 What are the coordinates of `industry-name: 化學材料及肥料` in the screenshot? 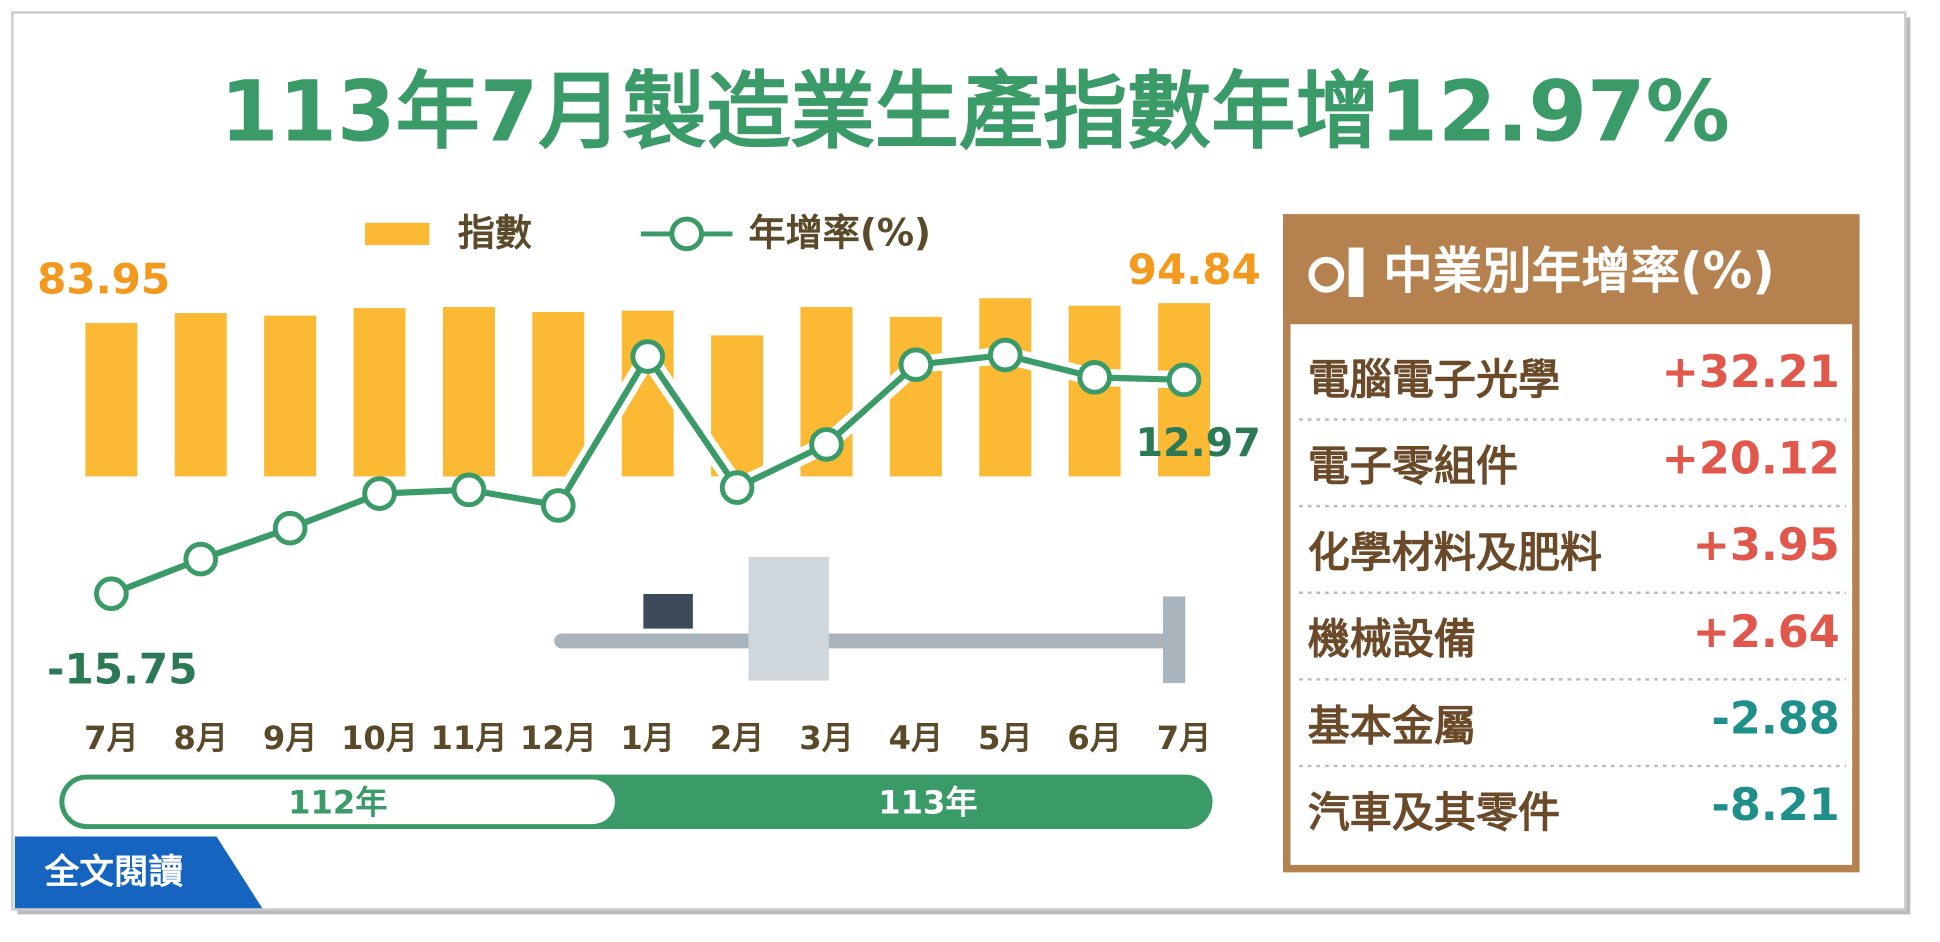 It's located at (1455, 552).